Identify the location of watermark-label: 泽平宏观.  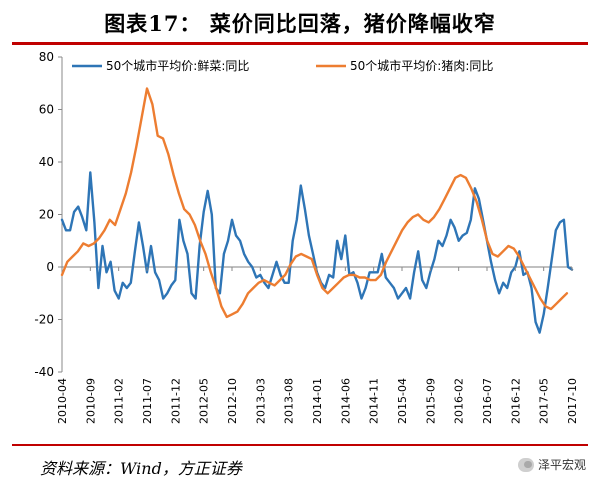
(561, 465).